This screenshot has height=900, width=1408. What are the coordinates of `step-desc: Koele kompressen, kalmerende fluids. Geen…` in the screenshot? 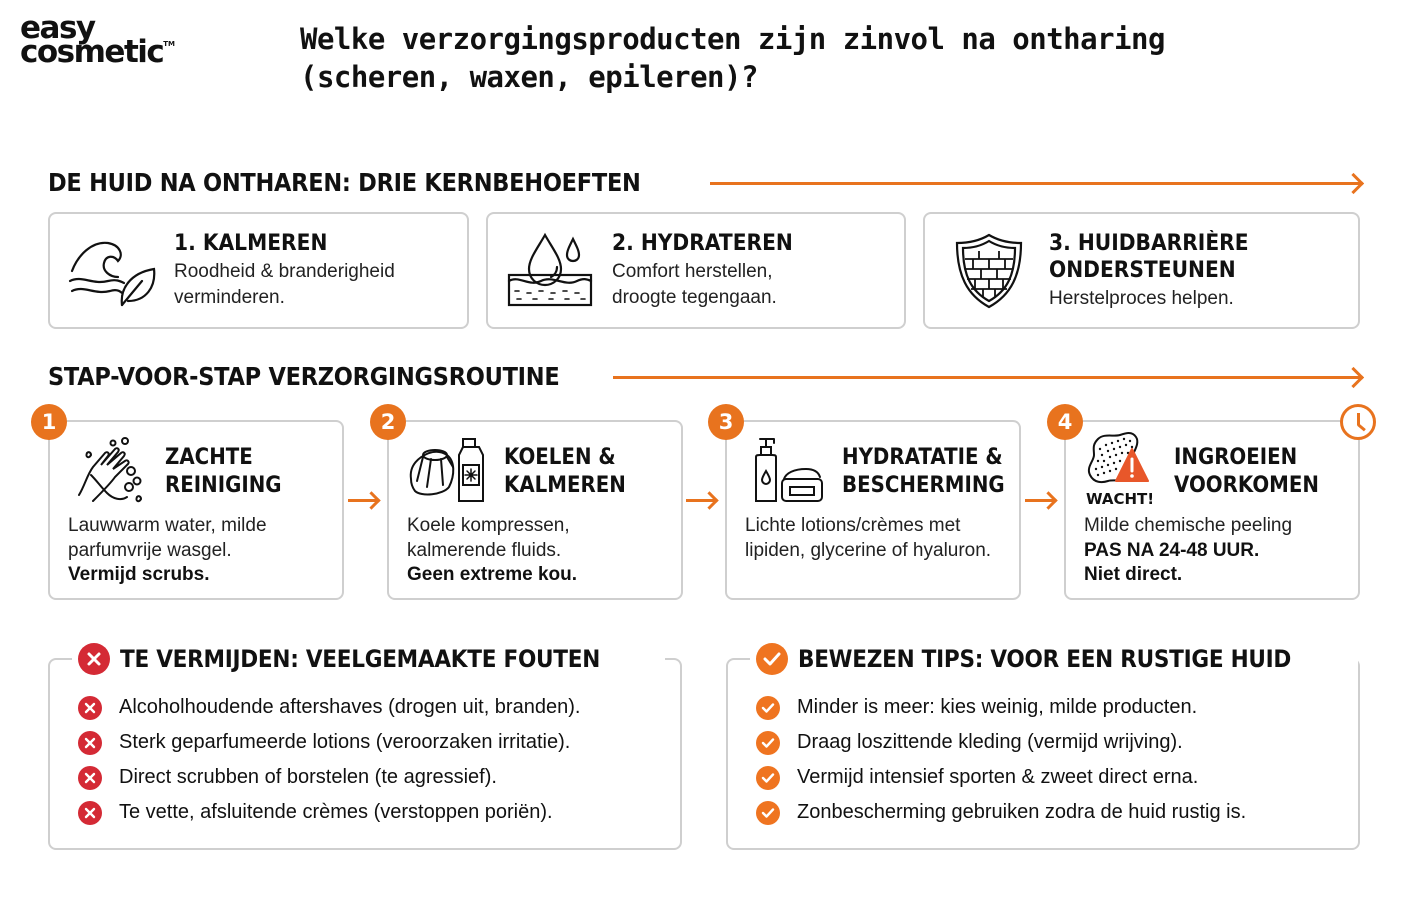 It's located at (492, 550).